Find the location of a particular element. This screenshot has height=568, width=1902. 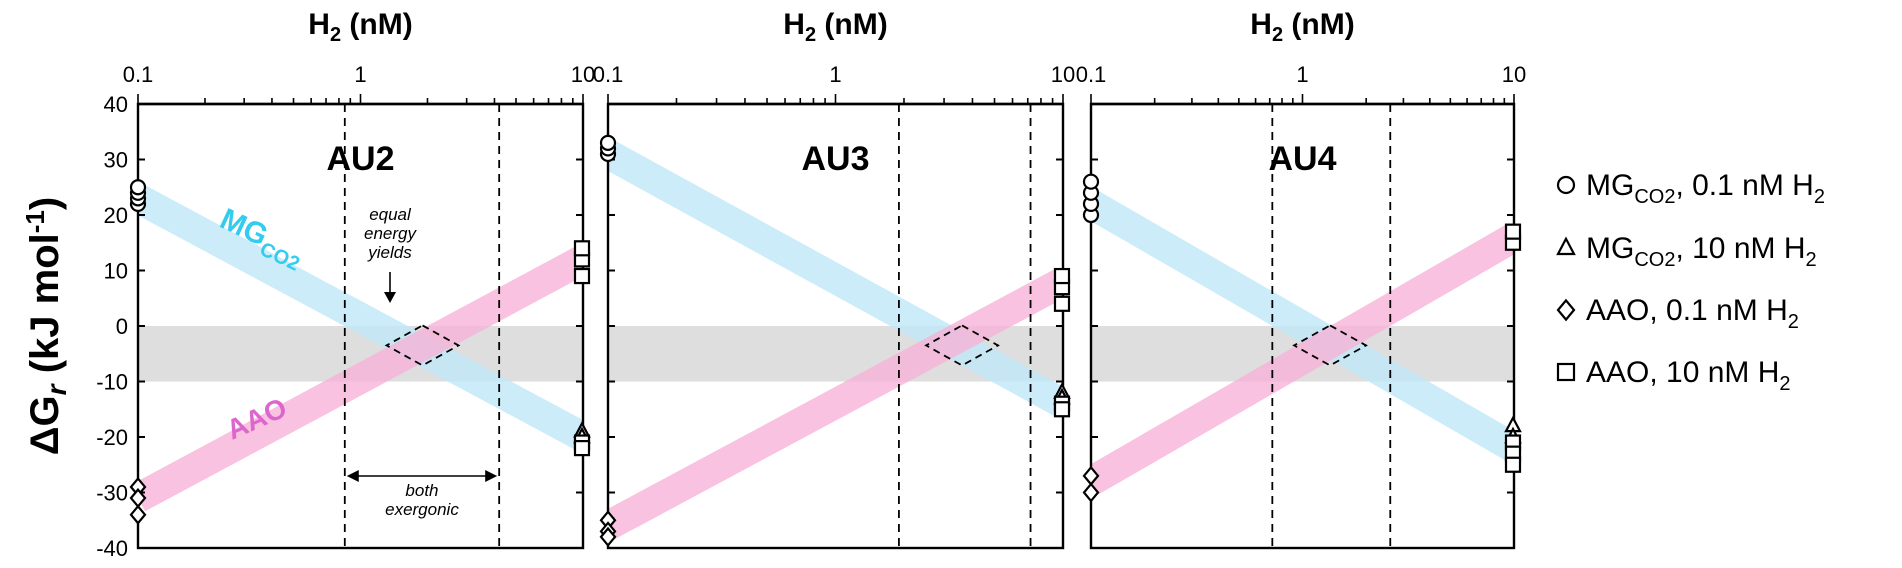

text-span: (kJ mol is located at coordinates (45, 308).